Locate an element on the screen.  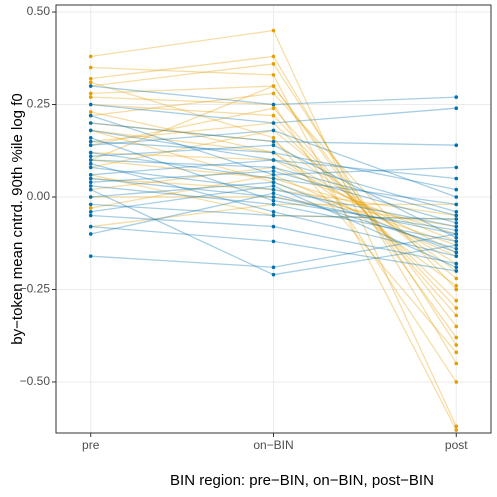
x-tick-label: pre is located at coordinates (91, 445).